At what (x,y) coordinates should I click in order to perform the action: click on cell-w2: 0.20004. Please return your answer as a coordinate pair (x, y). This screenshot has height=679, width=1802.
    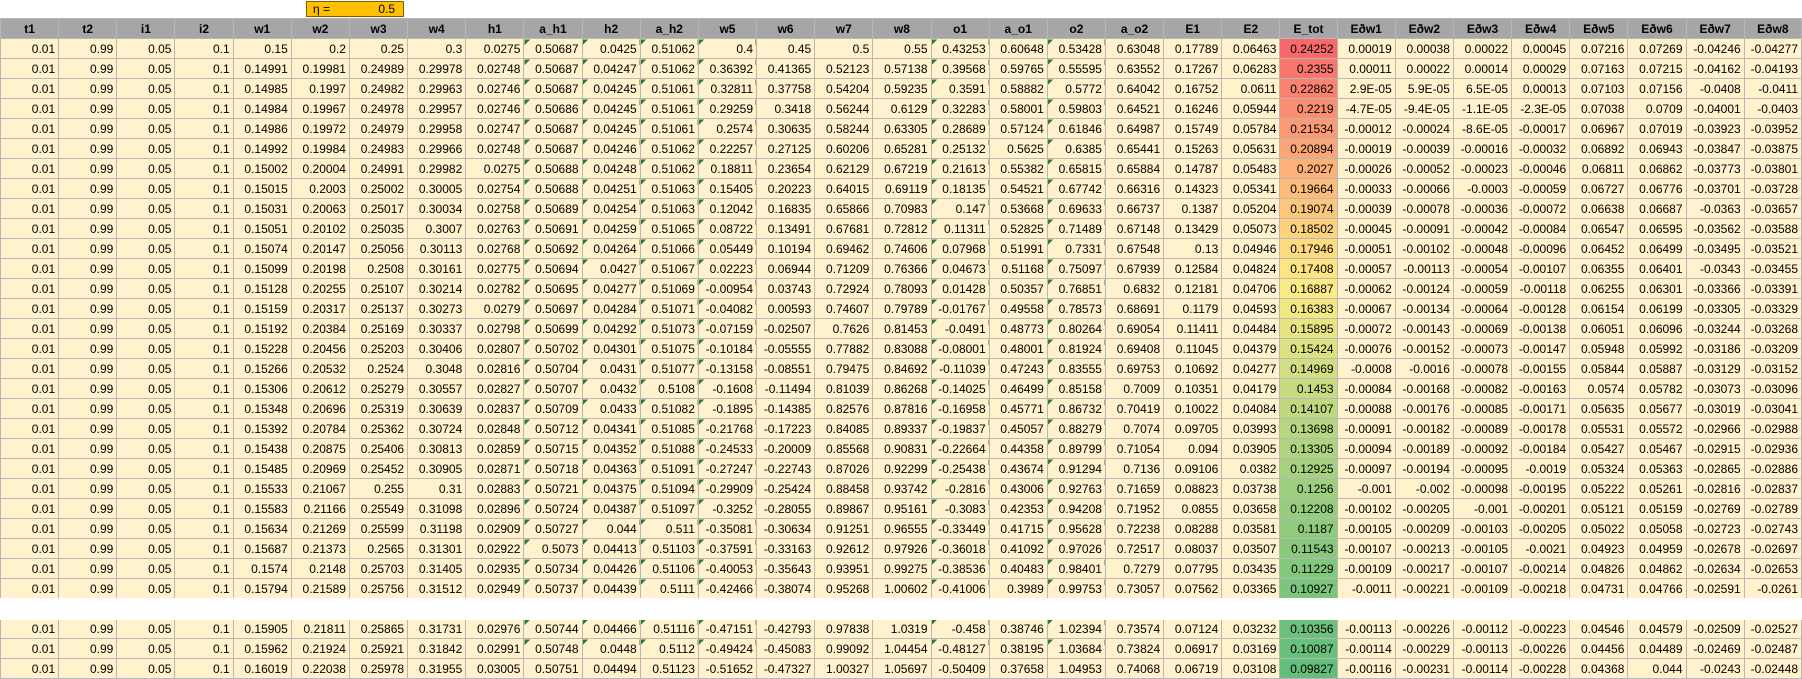
    Looking at the image, I should click on (320, 168).